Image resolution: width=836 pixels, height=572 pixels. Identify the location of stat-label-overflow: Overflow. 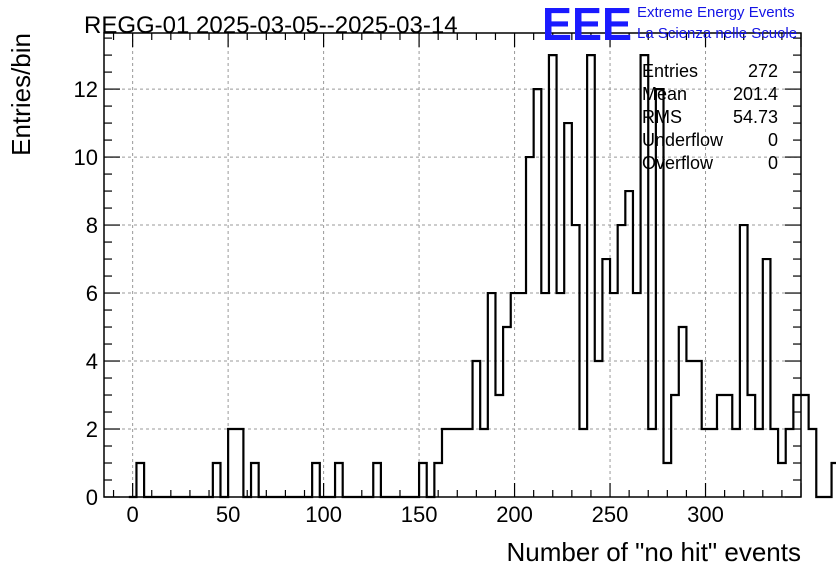
(678, 163).